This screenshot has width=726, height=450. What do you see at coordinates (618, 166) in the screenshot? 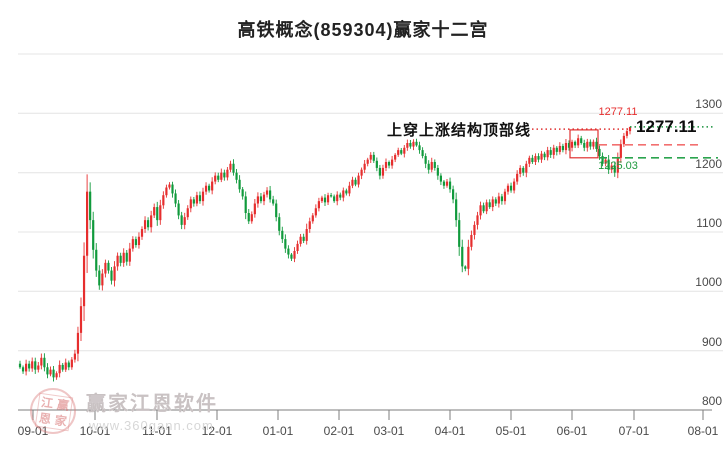
I see `support-level-label: 1225.03` at bounding box center [618, 166].